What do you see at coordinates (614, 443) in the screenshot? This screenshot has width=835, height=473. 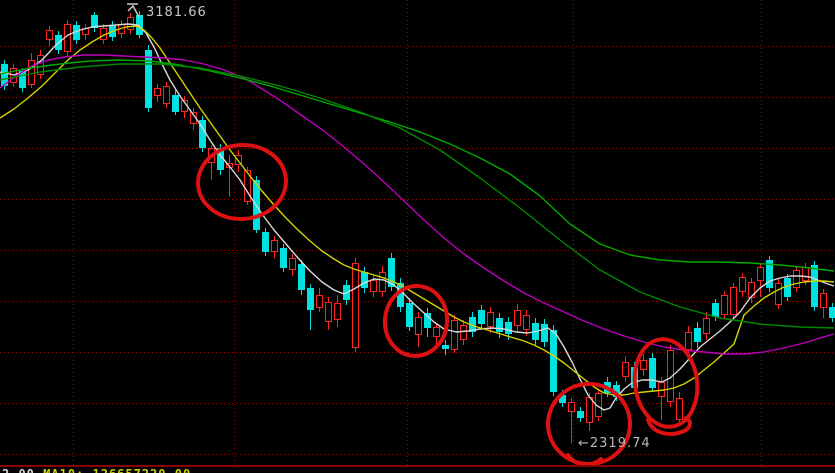 I see `trough-price-label: ←2319.74` at bounding box center [614, 443].